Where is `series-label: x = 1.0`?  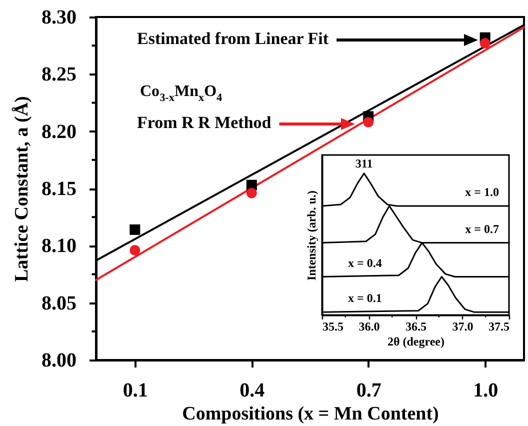
series-label: x = 1.0 is located at coordinates (482, 191).